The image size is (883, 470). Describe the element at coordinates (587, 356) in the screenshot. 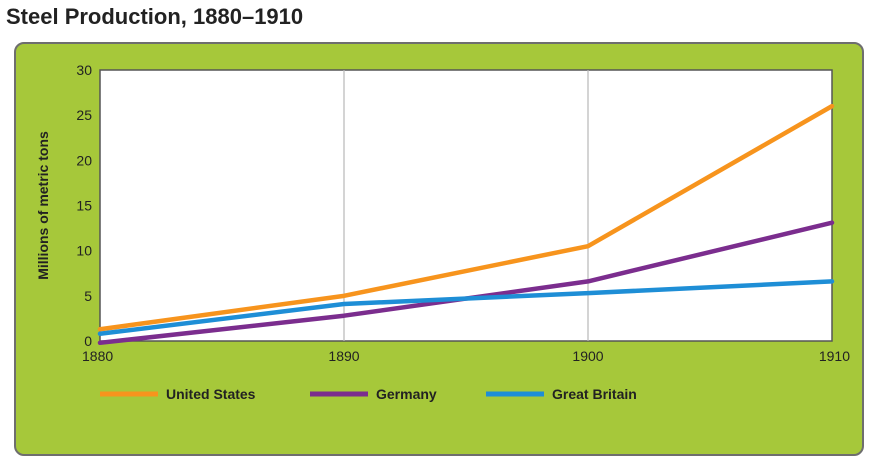

I see `x-tick-label: 1900` at that location.